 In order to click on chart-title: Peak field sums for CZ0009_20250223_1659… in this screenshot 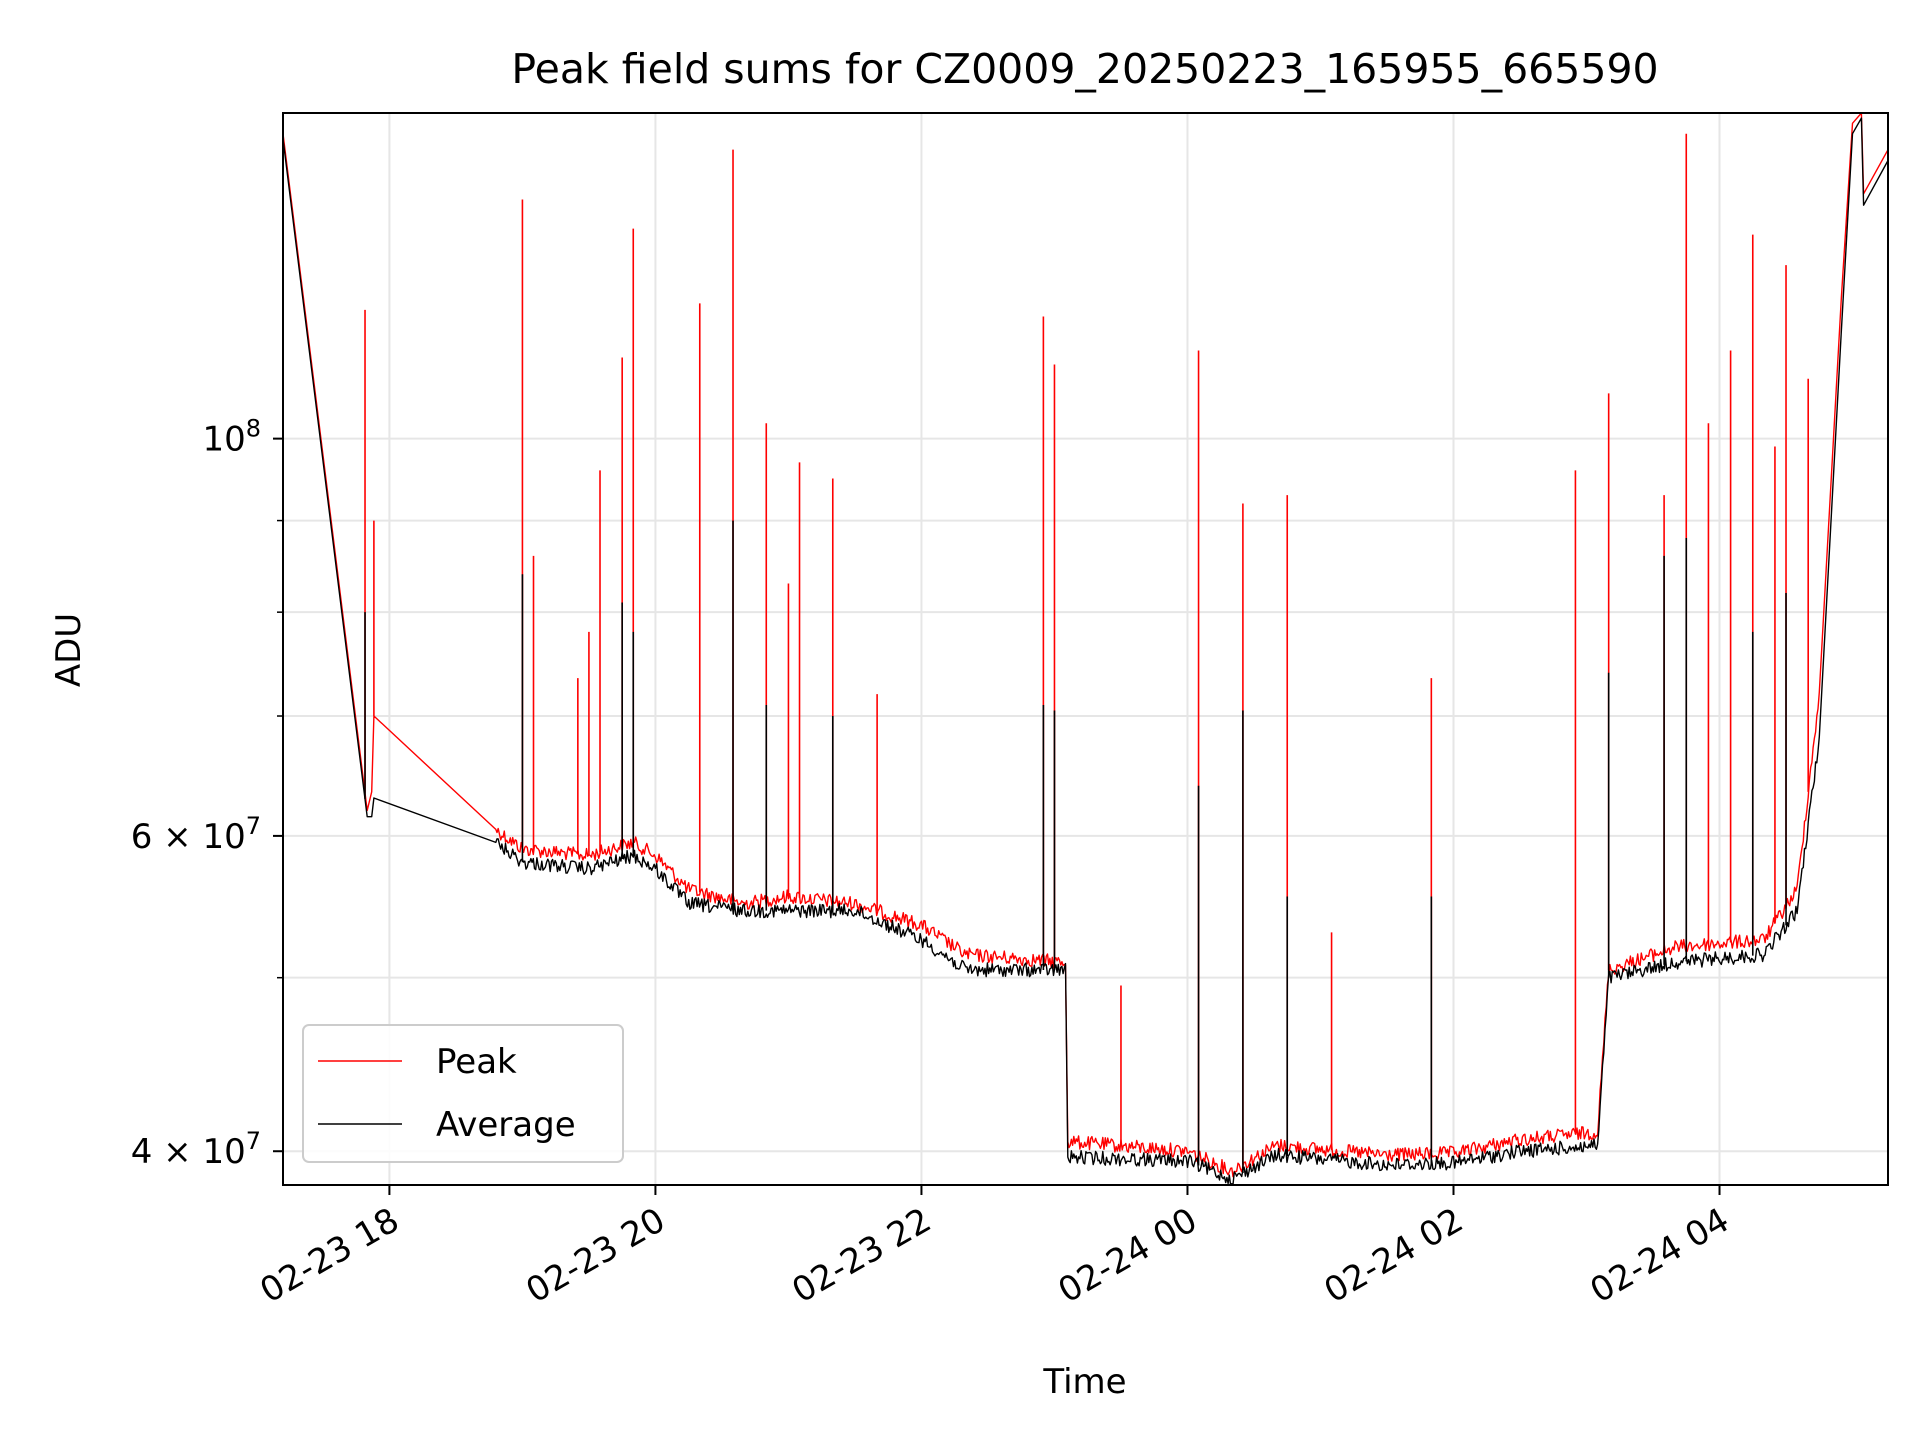, I will do `click(1084, 69)`.